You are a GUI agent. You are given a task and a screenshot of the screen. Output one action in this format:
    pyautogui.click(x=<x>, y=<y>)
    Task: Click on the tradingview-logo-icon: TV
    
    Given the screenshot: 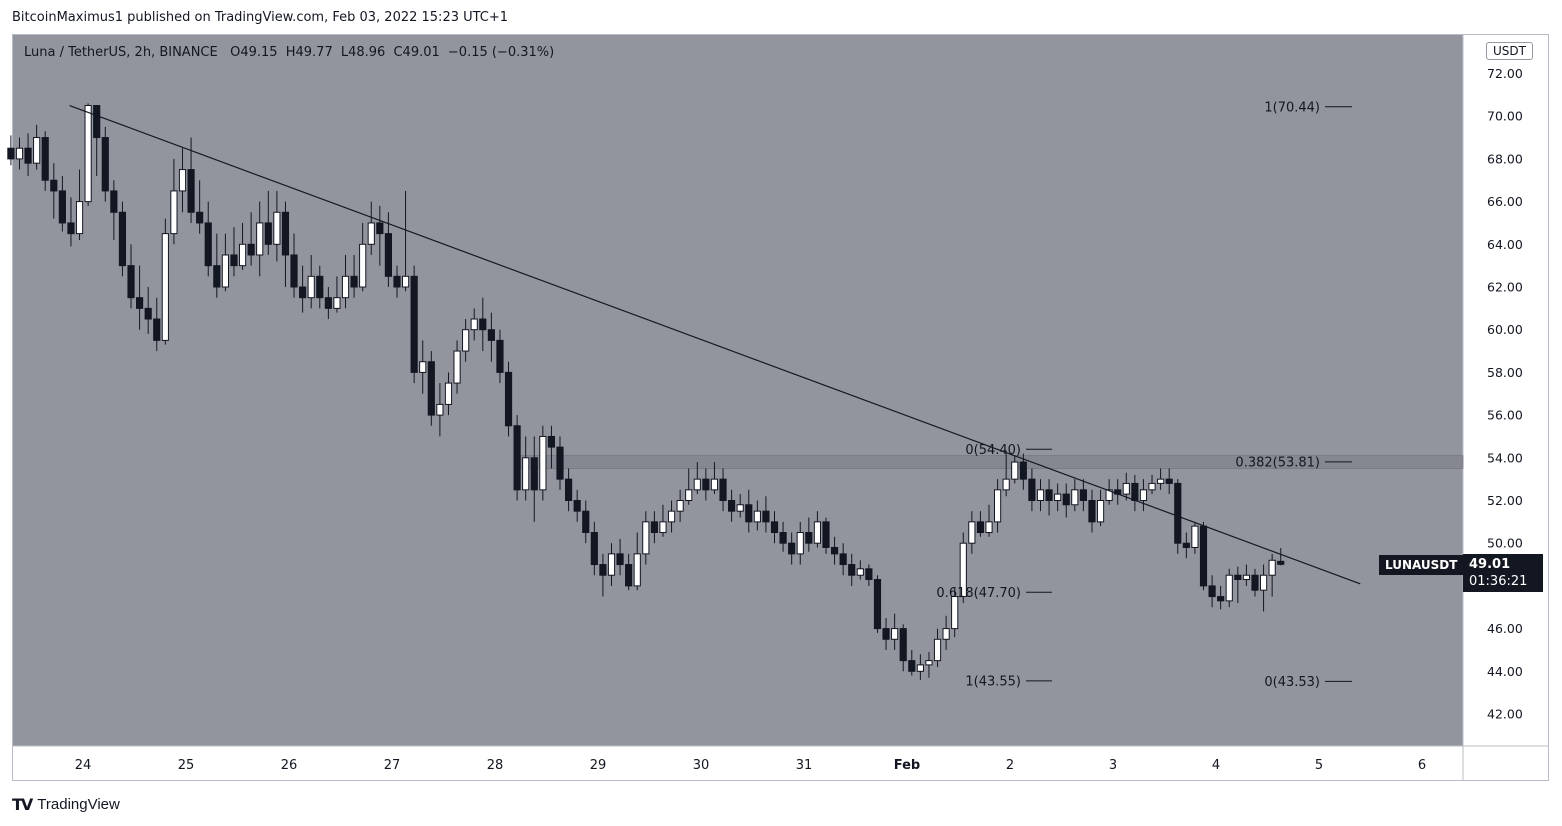 What is the action you would take?
    pyautogui.click(x=22, y=804)
    